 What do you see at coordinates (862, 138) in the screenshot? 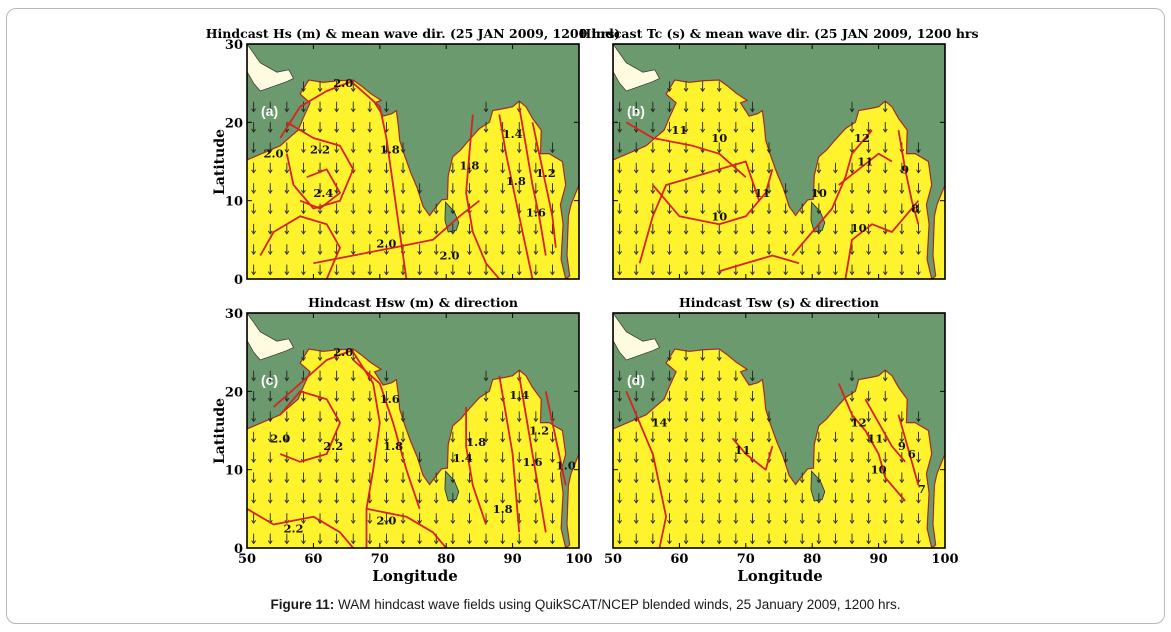
I see `contour-label: 12` at bounding box center [862, 138].